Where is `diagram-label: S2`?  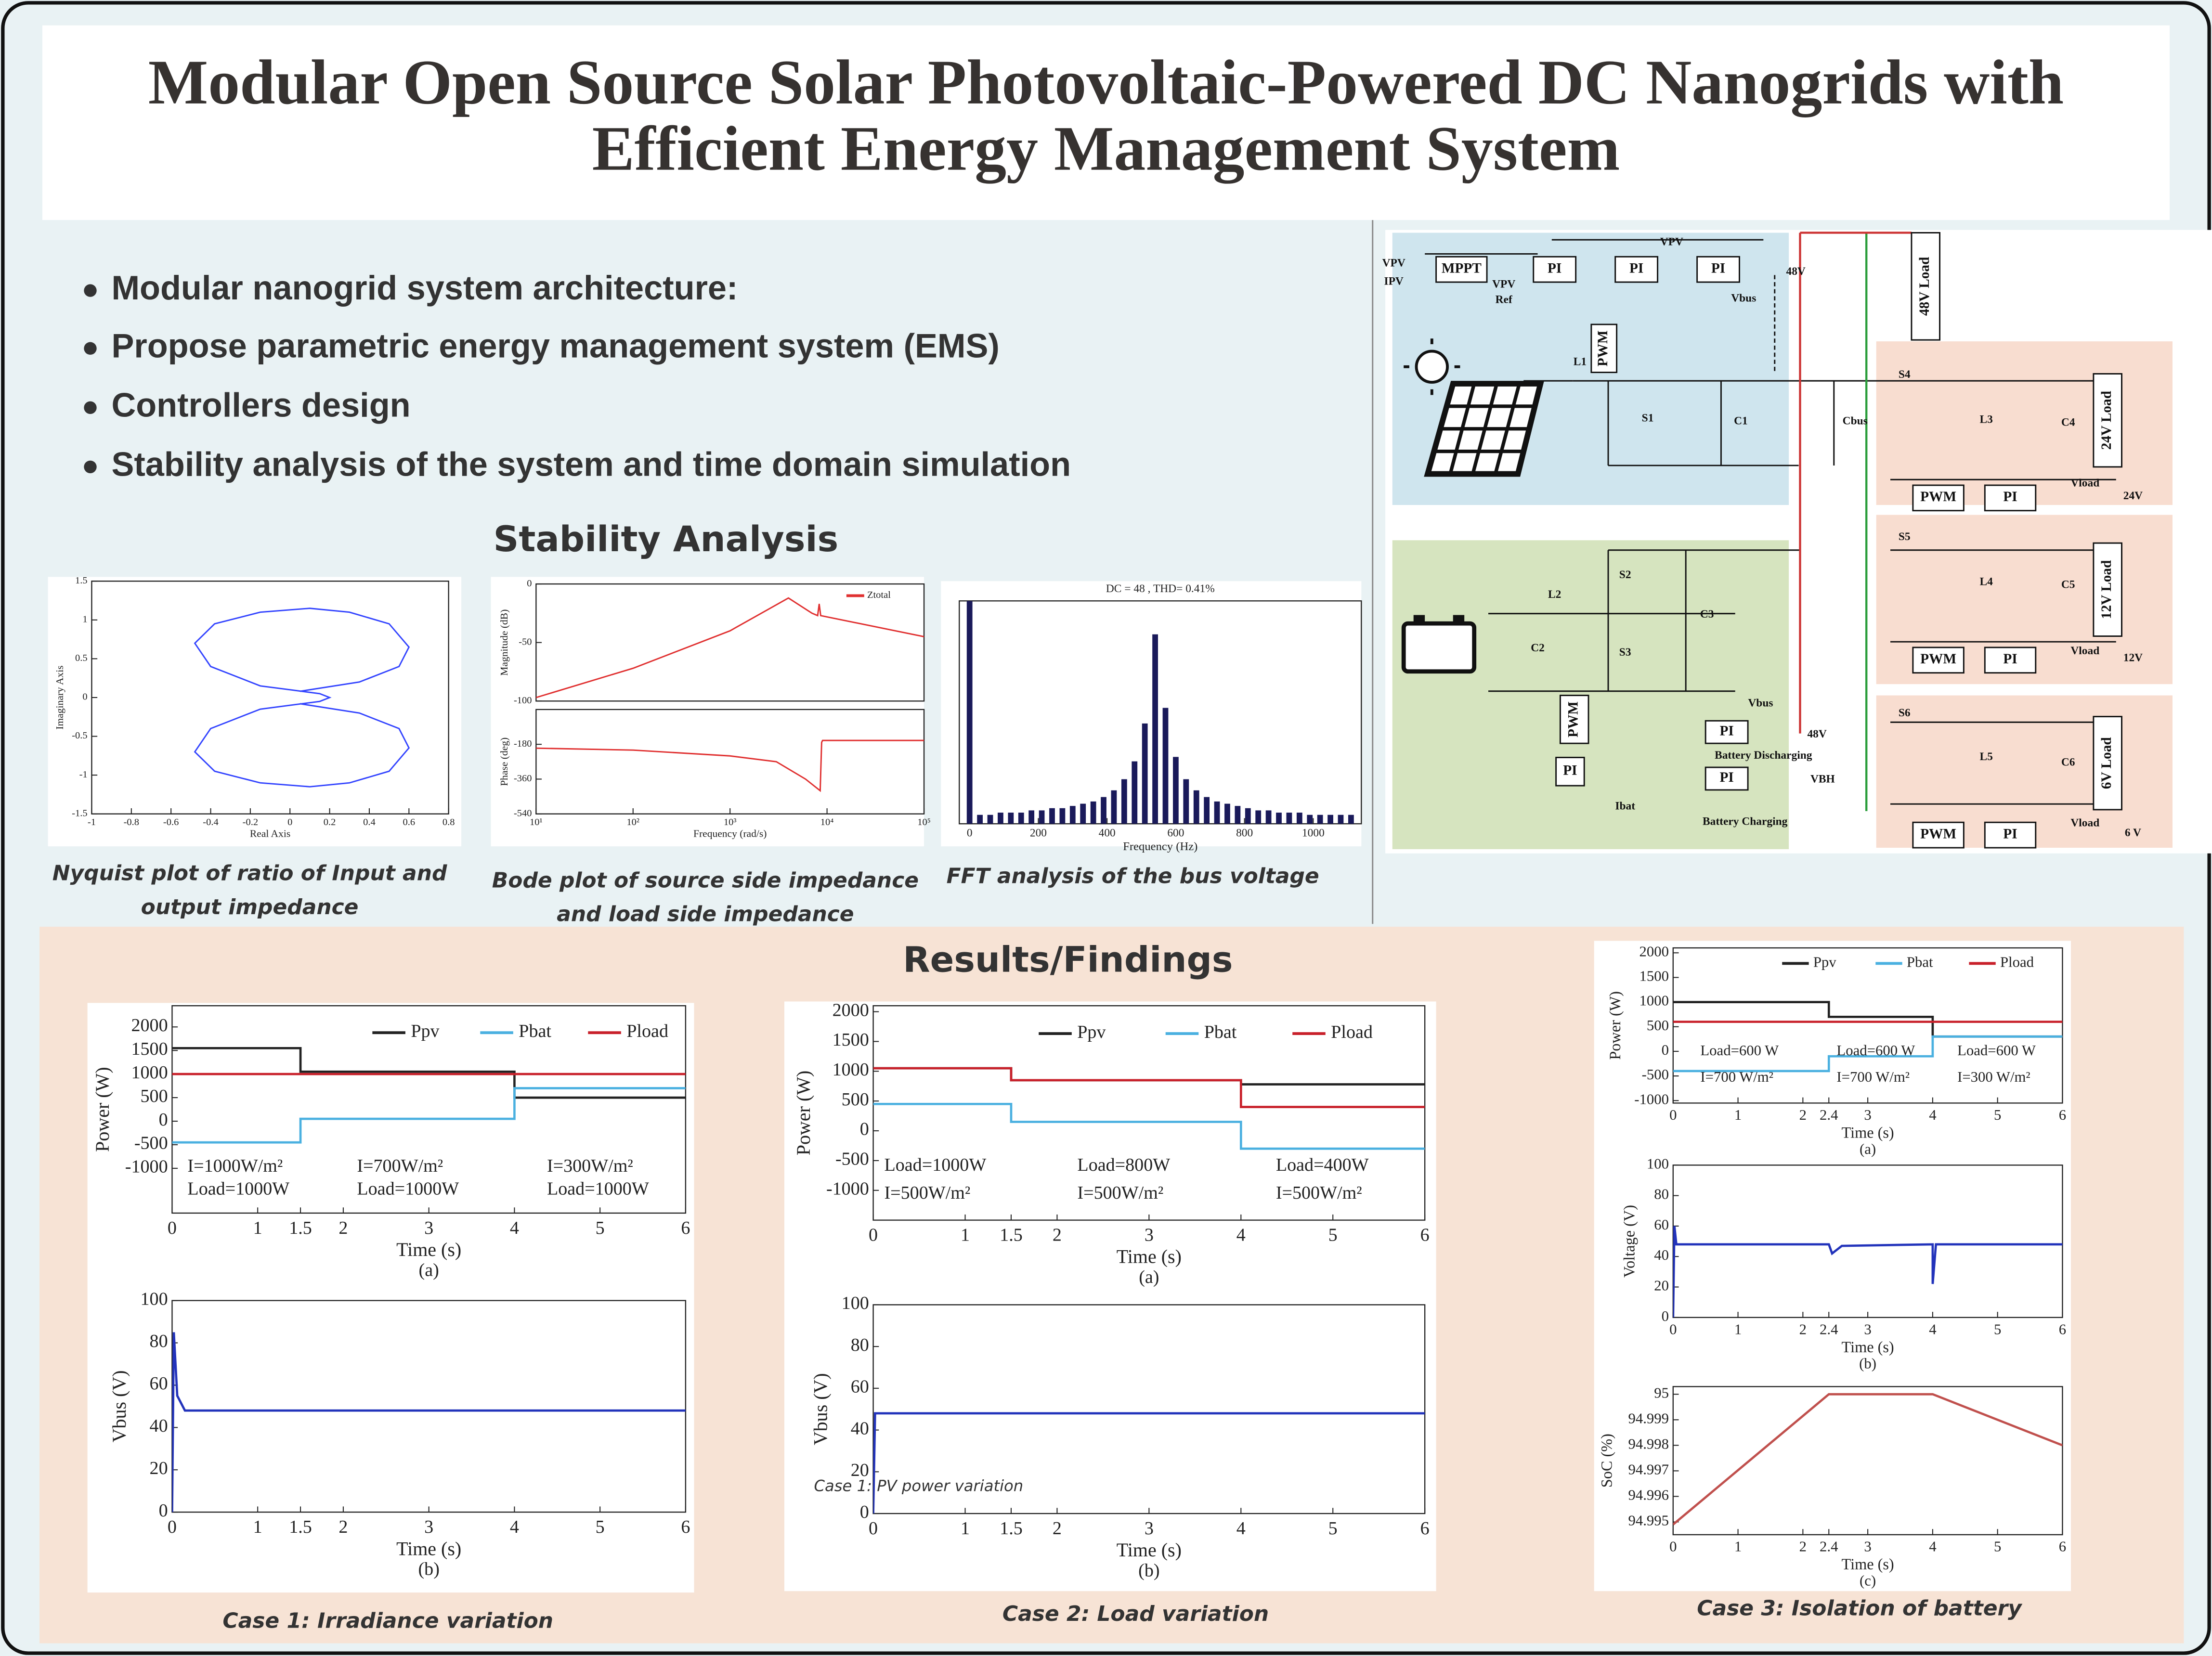 diagram-label: S2 is located at coordinates (1625, 575).